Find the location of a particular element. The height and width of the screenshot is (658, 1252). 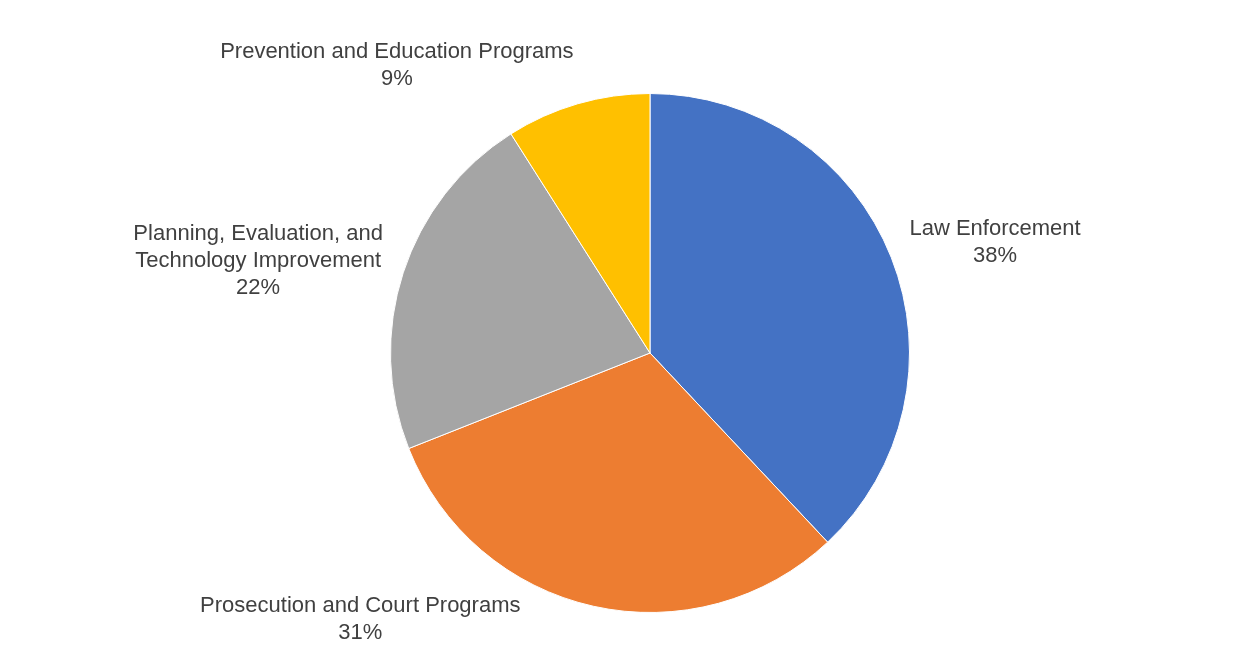

slice-label: Prevention and Education Programs is located at coordinates (397, 50).